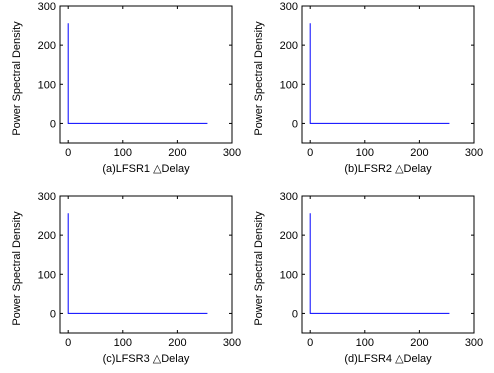 The image size is (494, 373). What do you see at coordinates (388, 169) in the screenshot?
I see `x-axis-label: (b)LFSR2 △Delay` at bounding box center [388, 169].